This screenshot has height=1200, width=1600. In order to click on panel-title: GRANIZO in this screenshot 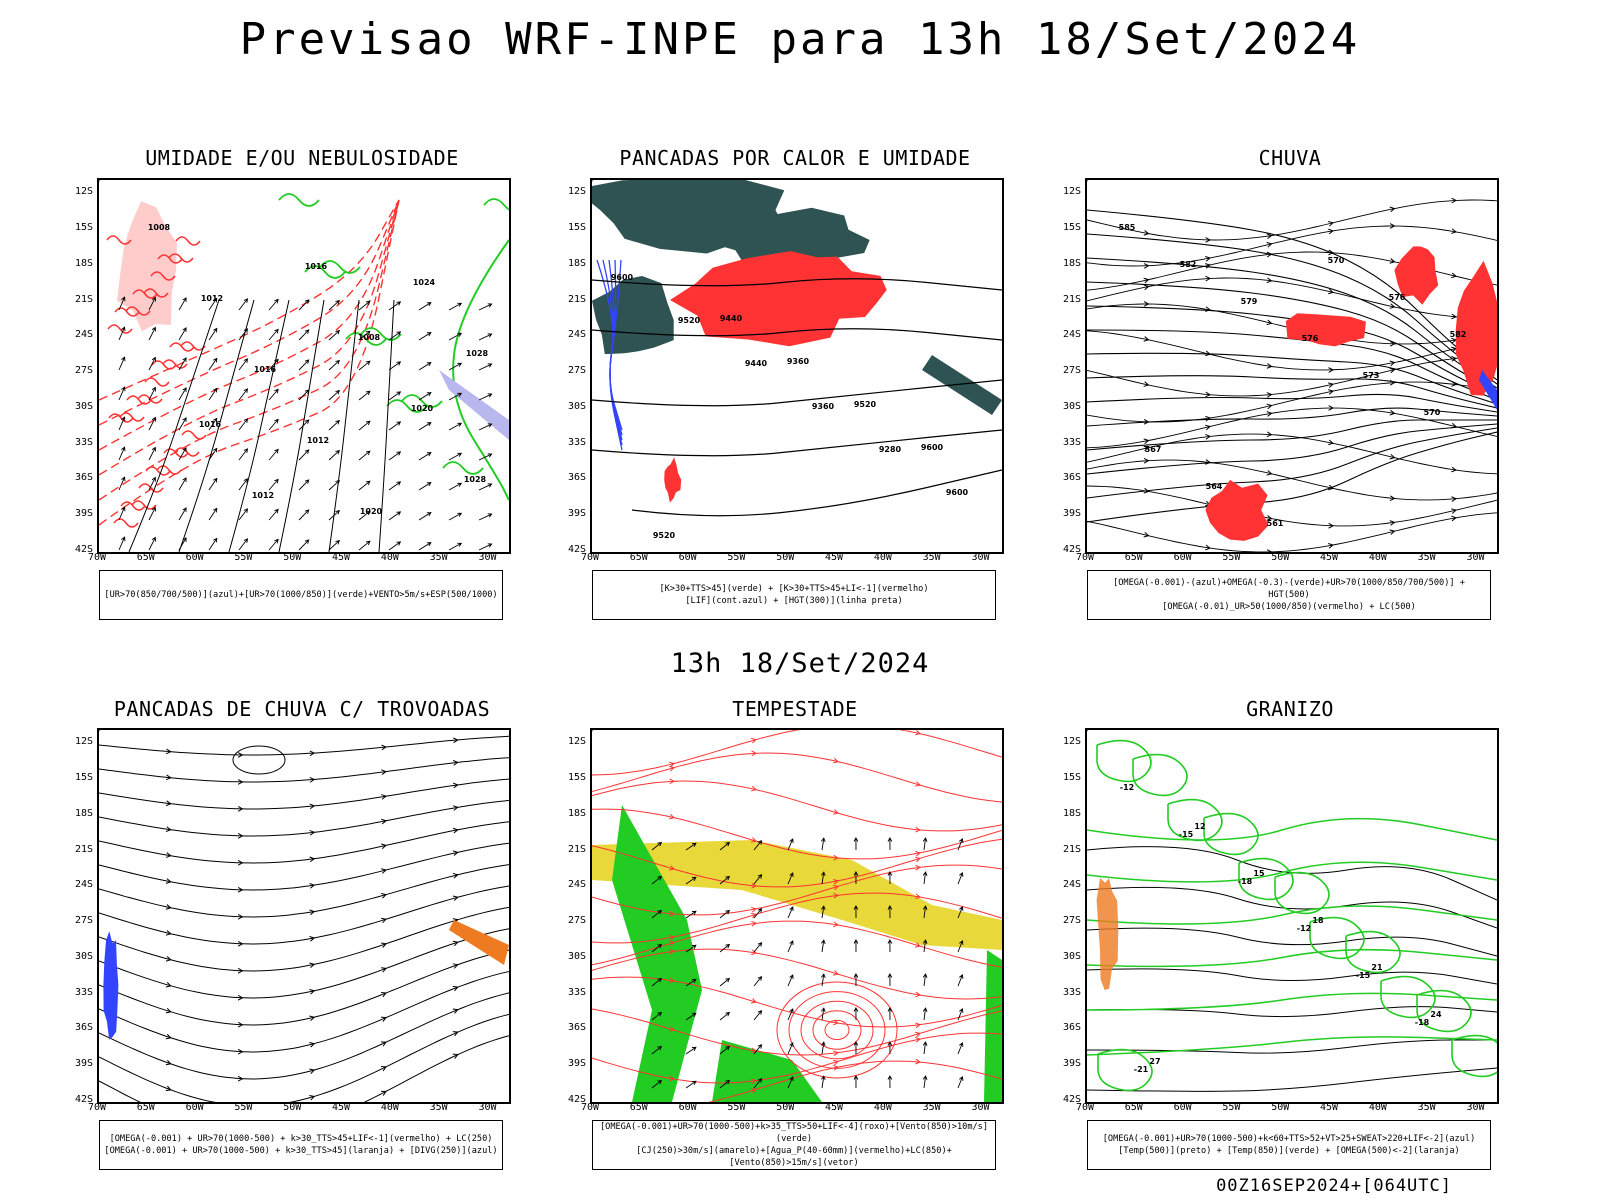, I will do `click(1290, 709)`.